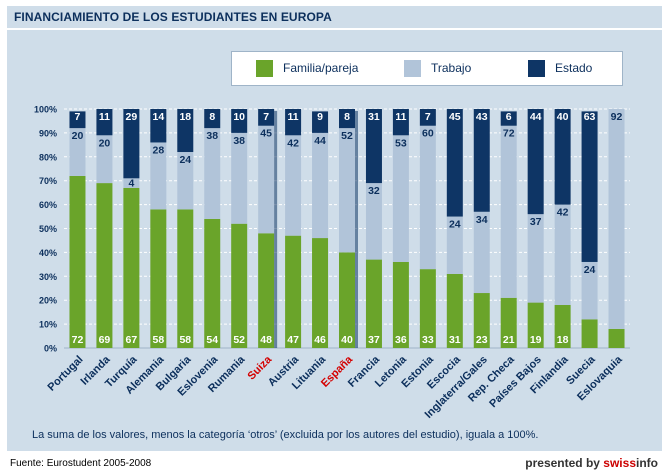 Image resolution: width=670 pixels, height=475 pixels. Describe the element at coordinates (77, 261) in the screenshot. I see `segment-familia-pareja-portugal` at that location.